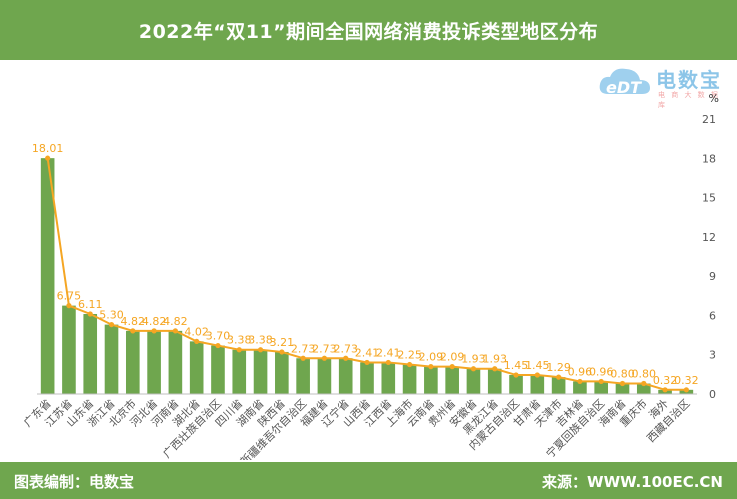 The image size is (737, 499). I want to click on y-tick-label: 21, so click(709, 119).